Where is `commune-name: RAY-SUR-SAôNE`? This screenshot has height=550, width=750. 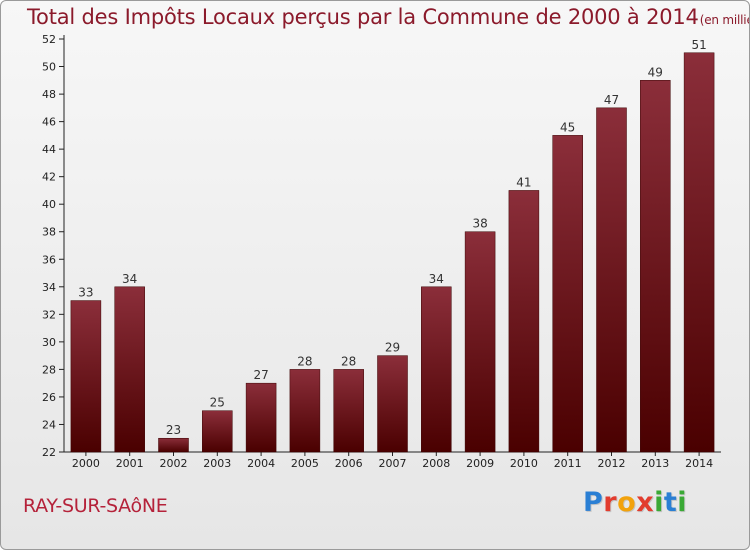 commune-name: RAY-SUR-SAôNE is located at coordinates (95, 506).